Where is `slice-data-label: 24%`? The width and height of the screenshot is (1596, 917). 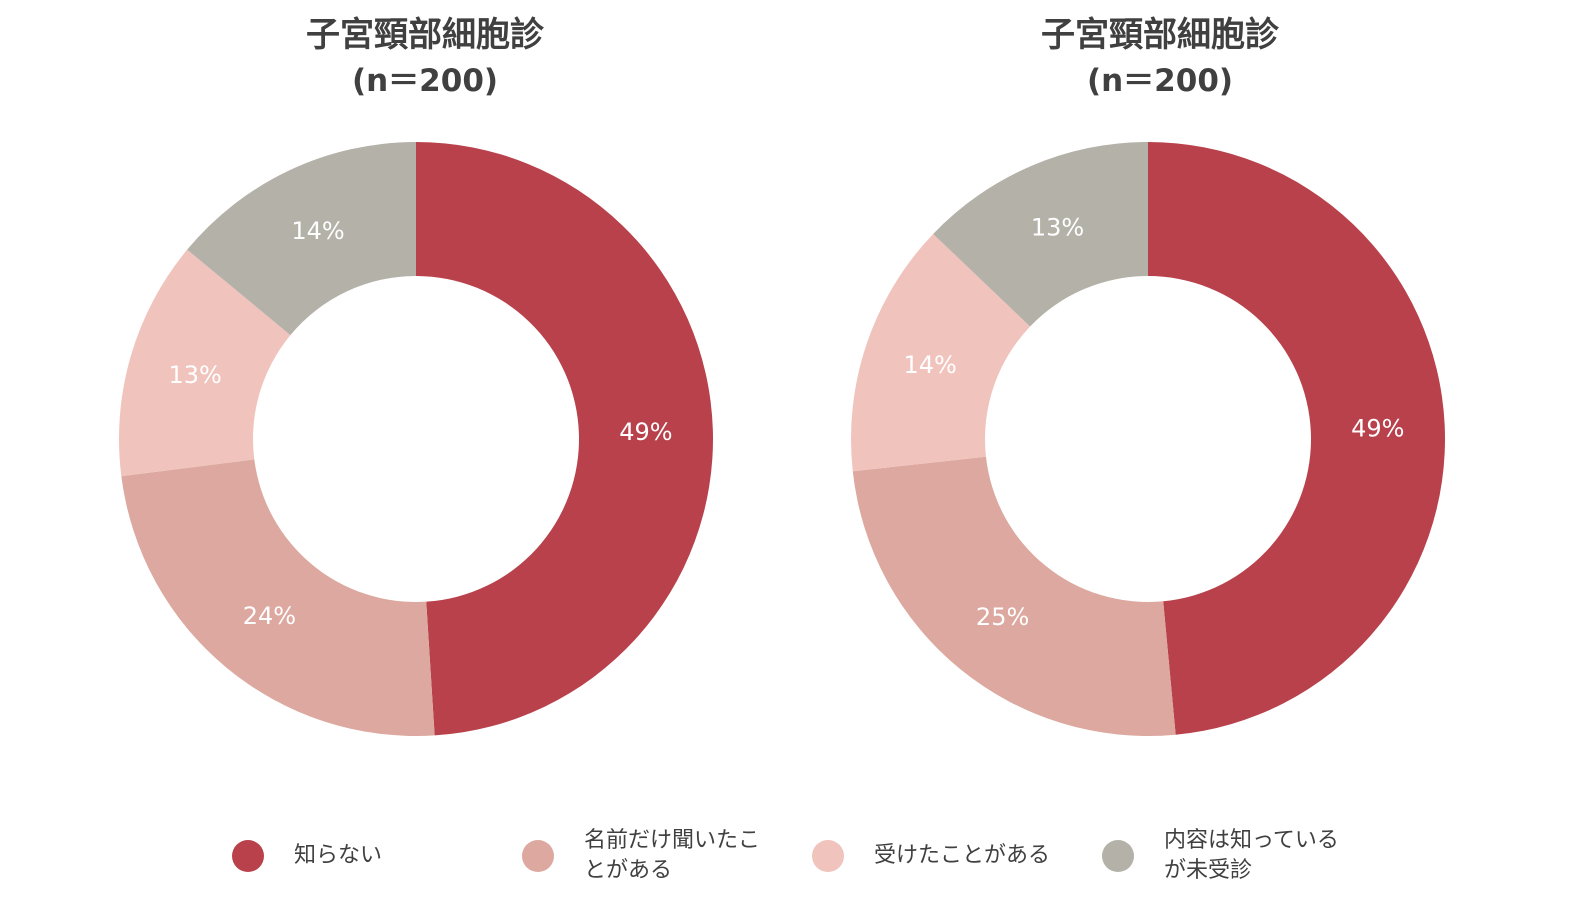
slice-data-label: 24% is located at coordinates (269, 616).